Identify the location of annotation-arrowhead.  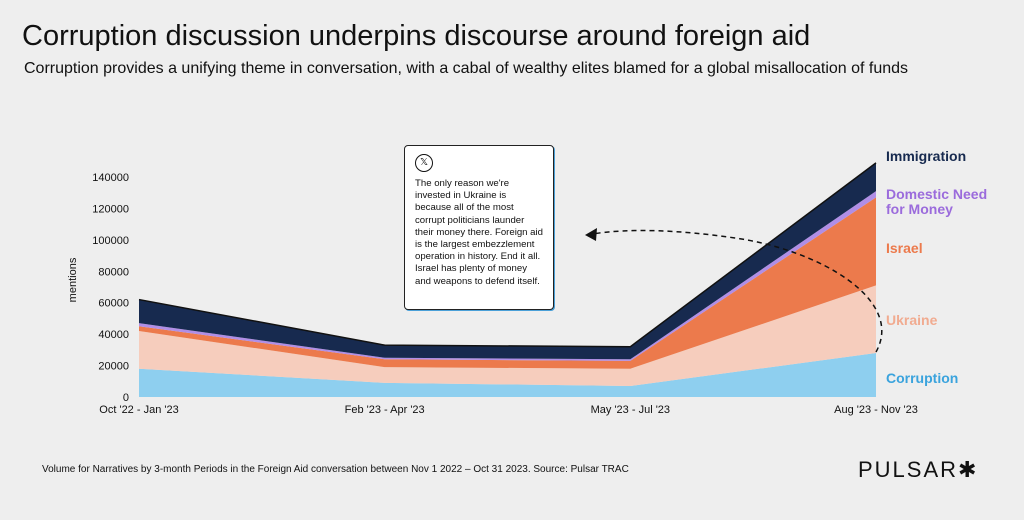
(591, 234).